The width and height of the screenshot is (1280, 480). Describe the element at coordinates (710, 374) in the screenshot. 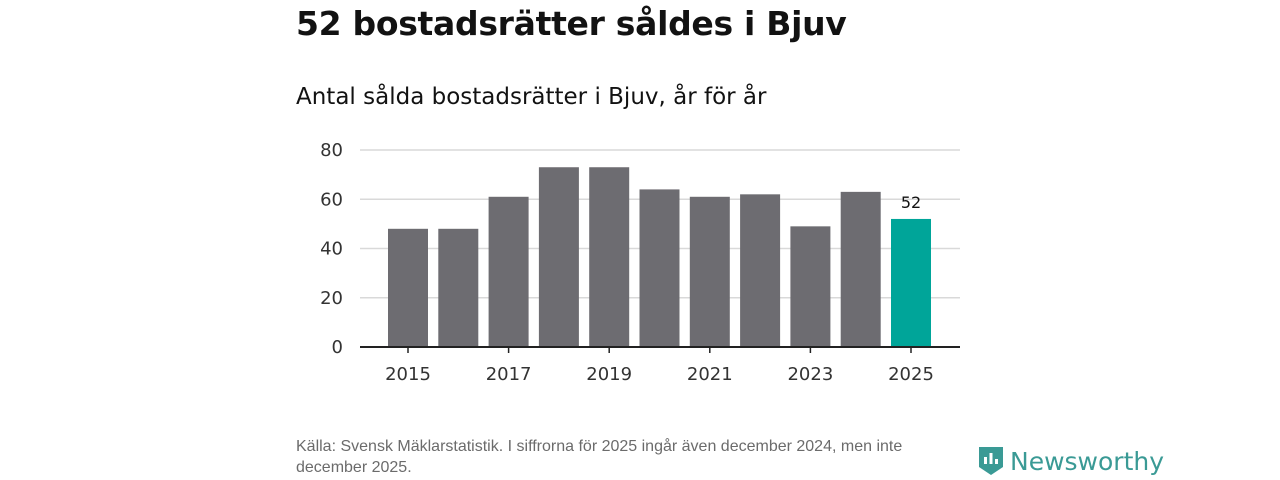

I see `x-tick-label: 2021` at that location.